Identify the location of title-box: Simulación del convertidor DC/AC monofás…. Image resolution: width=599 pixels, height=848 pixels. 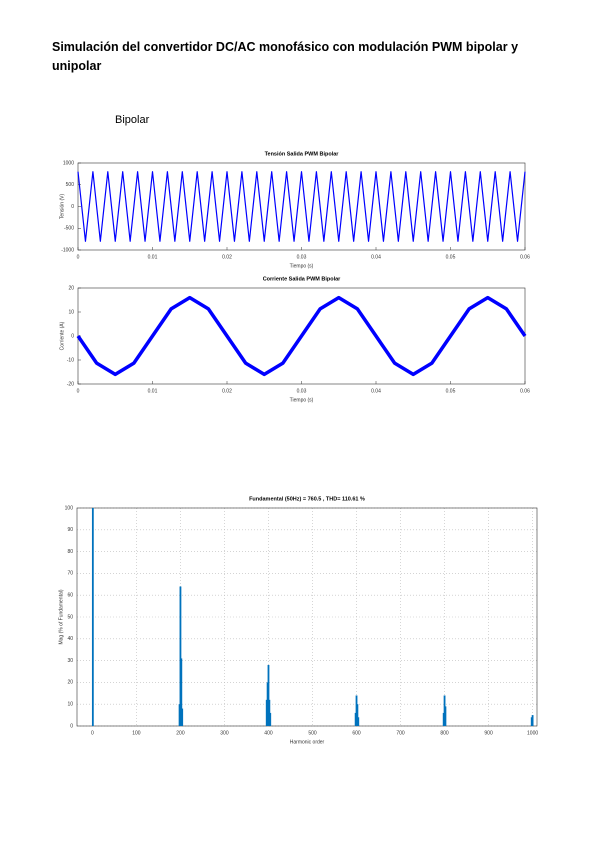
(285, 56).